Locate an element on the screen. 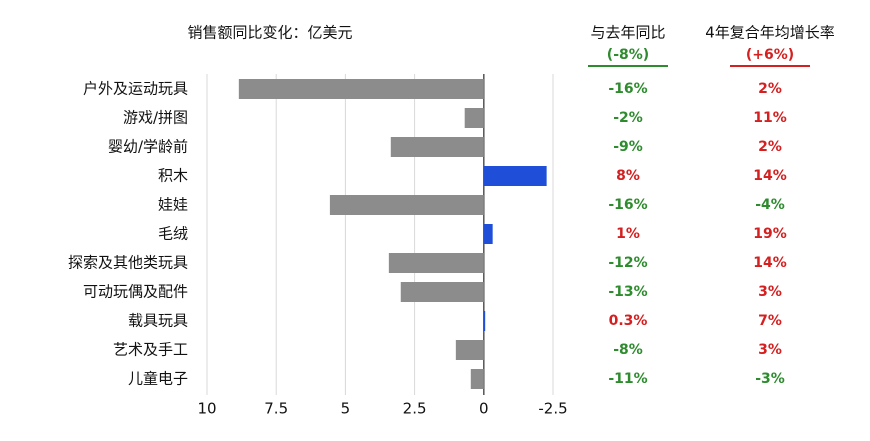 This screenshot has height=441, width=870. column-label: -8% is located at coordinates (628, 350).